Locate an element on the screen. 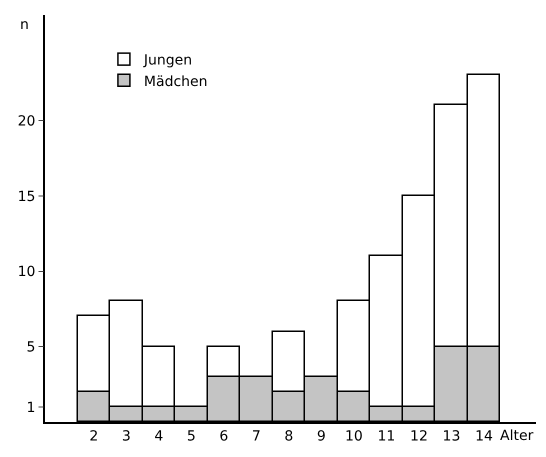 Image resolution: width=546 pixels, height=457 pixels. y-tick-label: 5 is located at coordinates (31, 348).